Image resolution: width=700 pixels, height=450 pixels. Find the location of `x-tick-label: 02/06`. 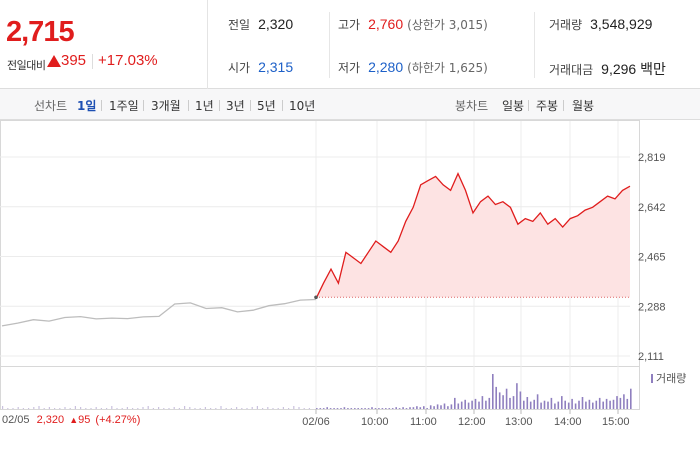

x-tick-label: 02/06 is located at coordinates (316, 422).